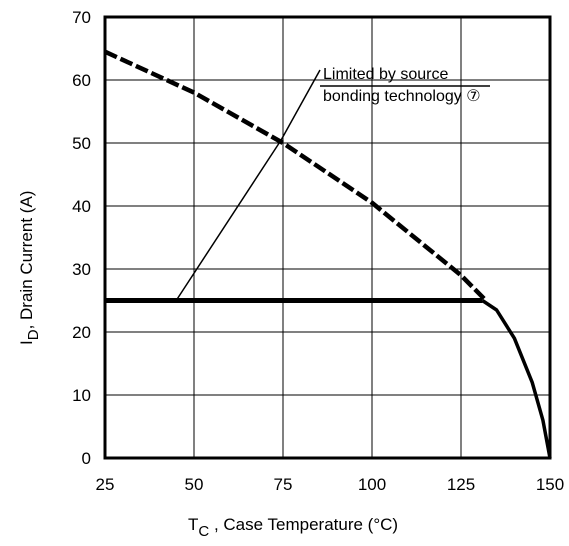 This screenshot has height=546, width=569. I want to click on y-axis-label-symbol: I, so click(26, 342).